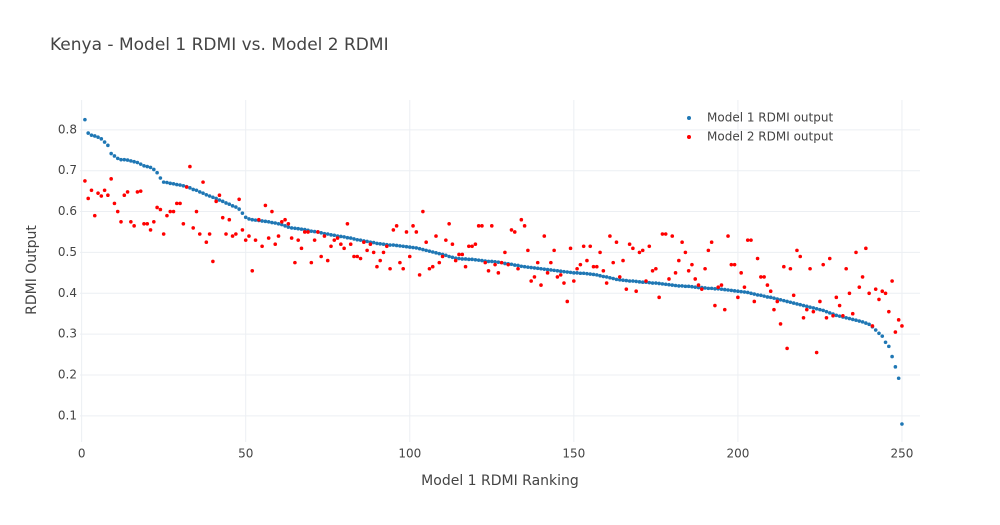 This screenshot has width=1000, height=525. Describe the element at coordinates (902, 454) in the screenshot. I see `x-tick-label: 250` at that location.